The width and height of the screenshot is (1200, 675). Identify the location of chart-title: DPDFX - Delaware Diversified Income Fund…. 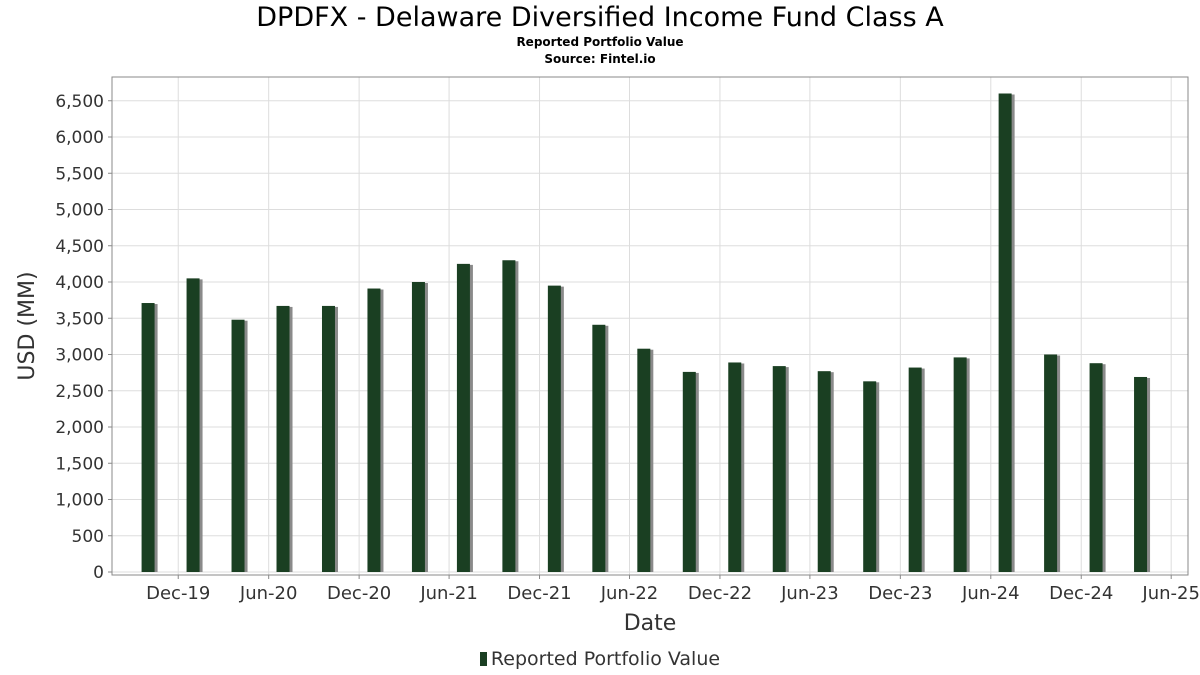
(600, 17).